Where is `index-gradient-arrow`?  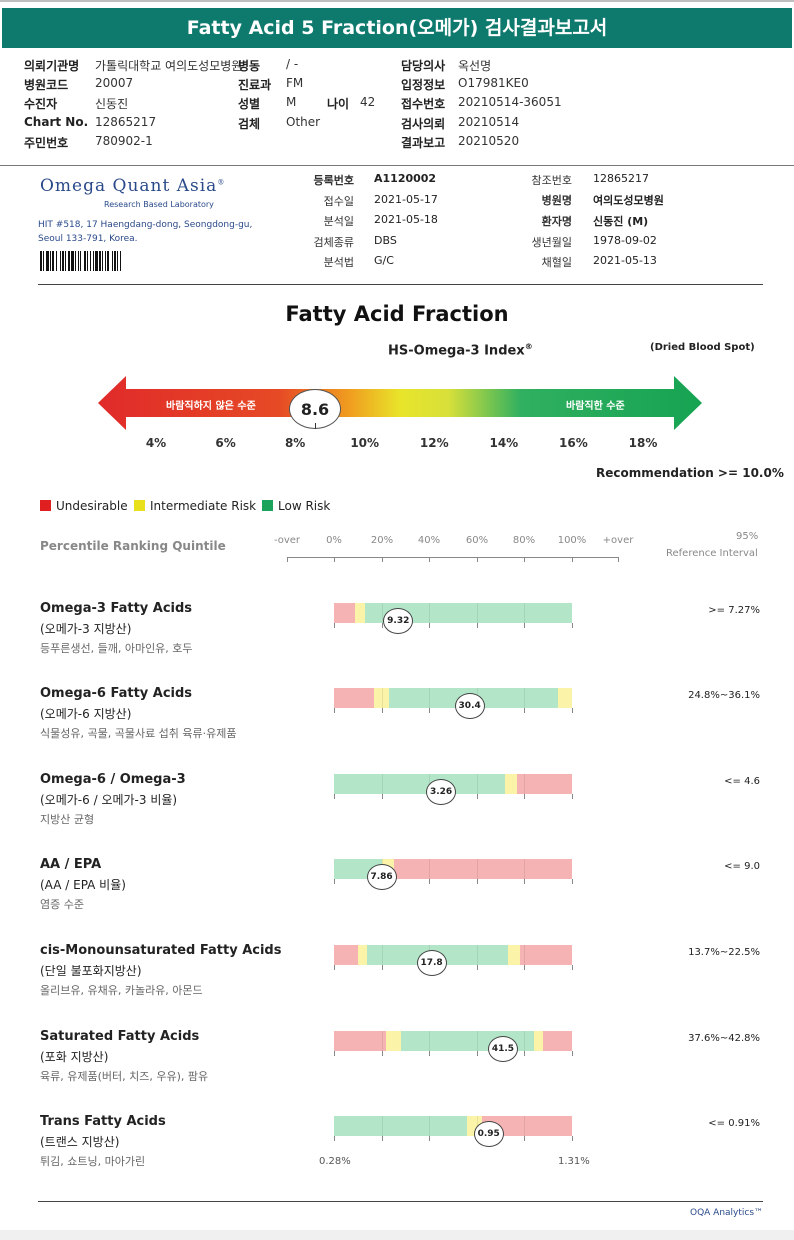 index-gradient-arrow is located at coordinates (400, 403).